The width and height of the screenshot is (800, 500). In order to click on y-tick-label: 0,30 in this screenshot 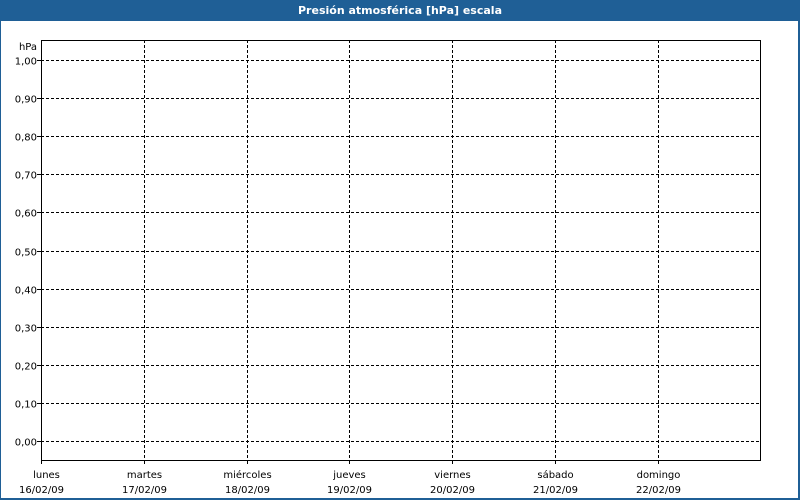, I will do `click(26, 329)`.